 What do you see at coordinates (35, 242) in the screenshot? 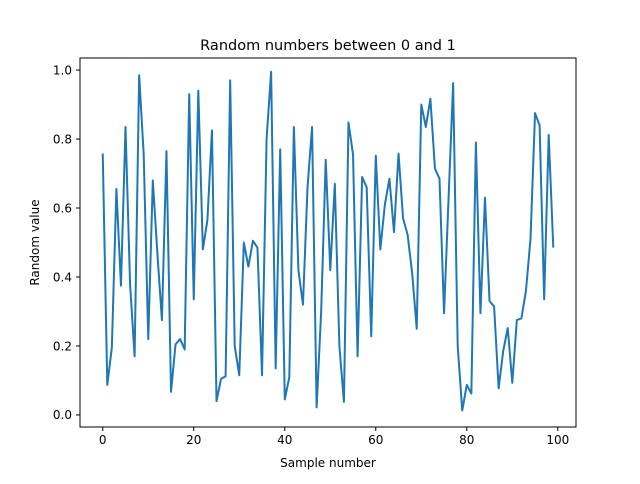
I see `y-axis-label: Random value` at bounding box center [35, 242].